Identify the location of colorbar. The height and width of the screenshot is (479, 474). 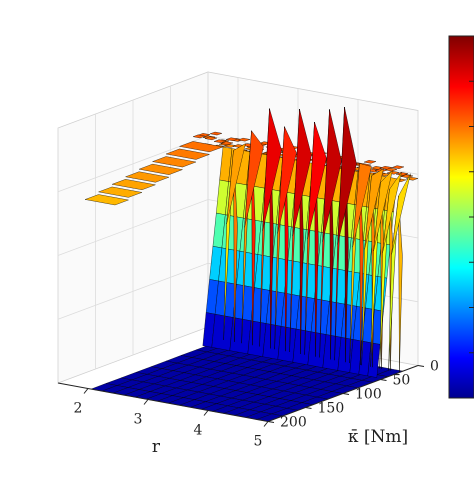
(461, 217).